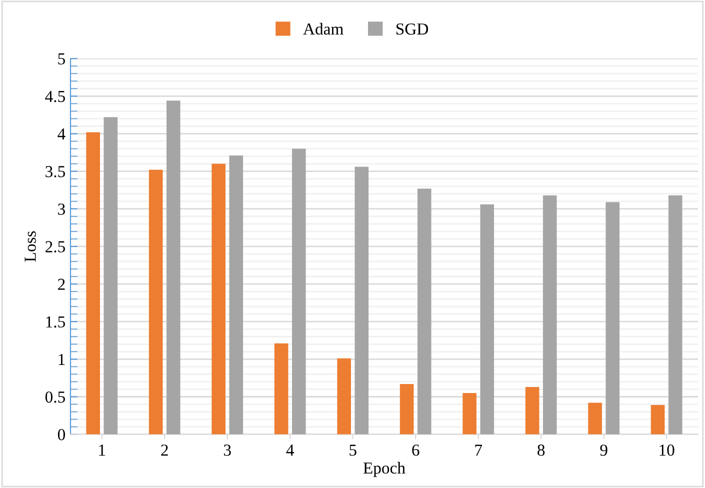 The height and width of the screenshot is (488, 705). I want to click on y-tick-label: 2.5, so click(55, 246).